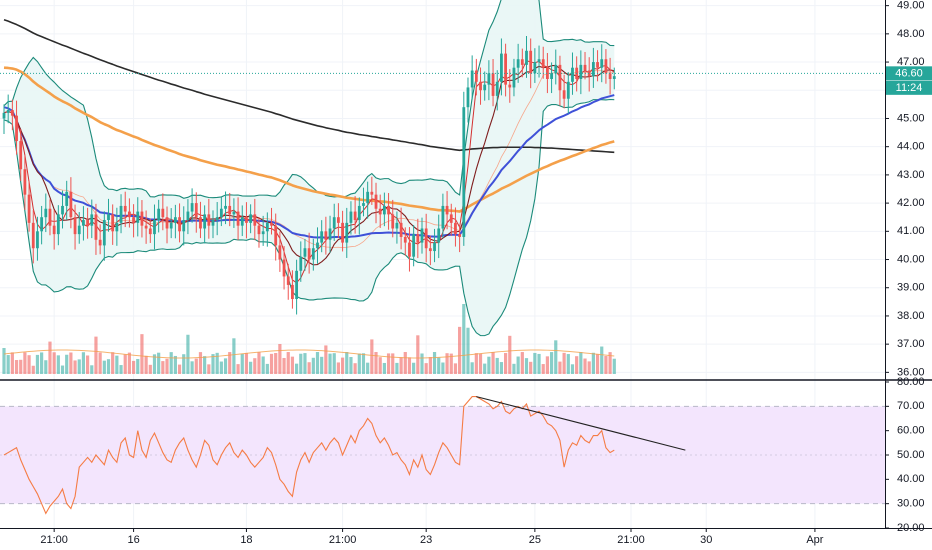 The image size is (932, 550). I want to click on last-price-tag, so click(909, 73).